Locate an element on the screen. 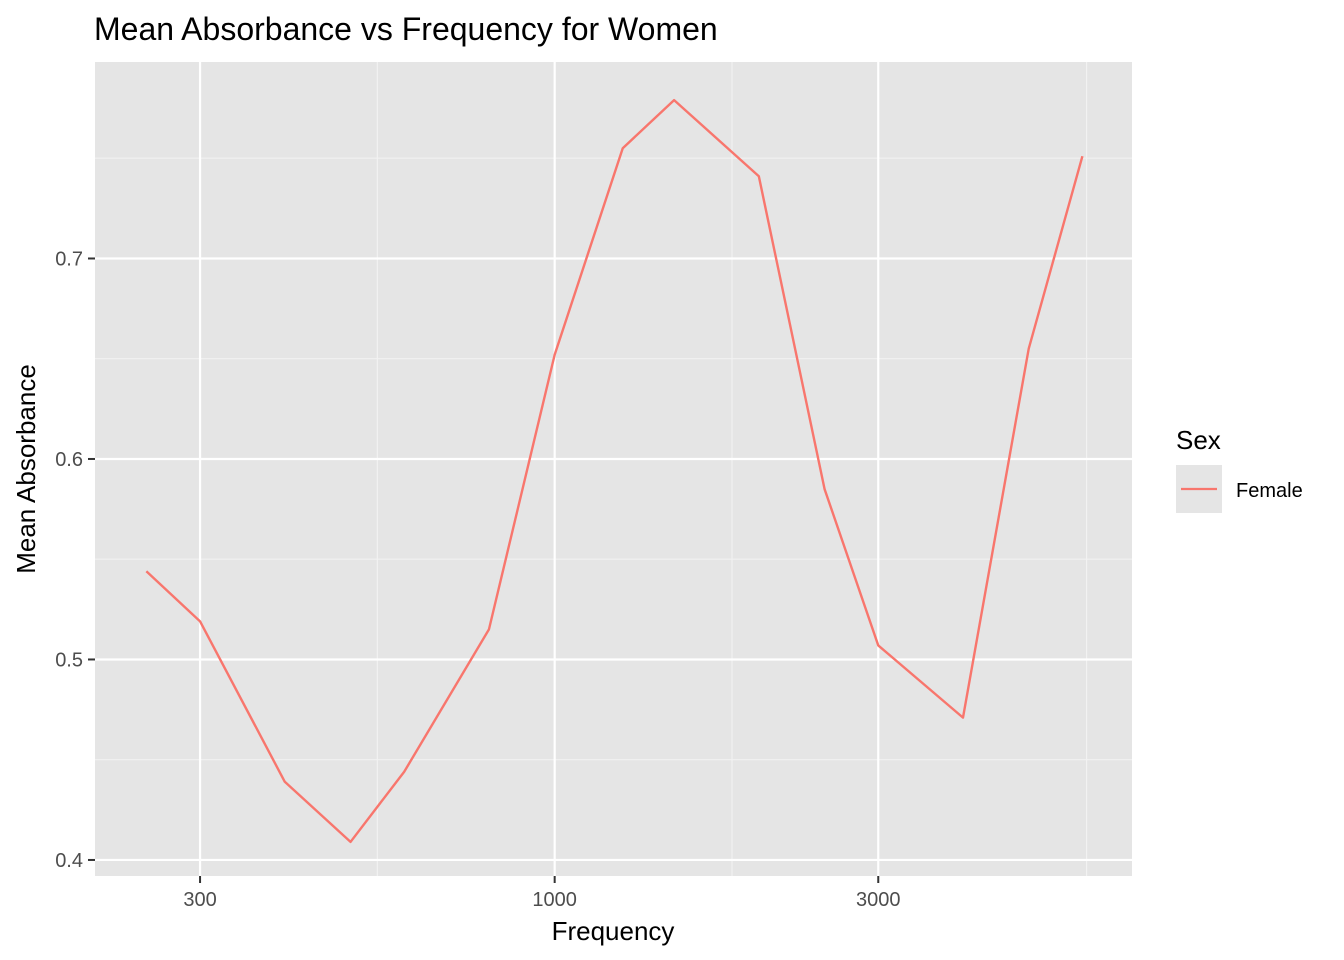  legend: Sex Female is located at coordinates (1239, 469).